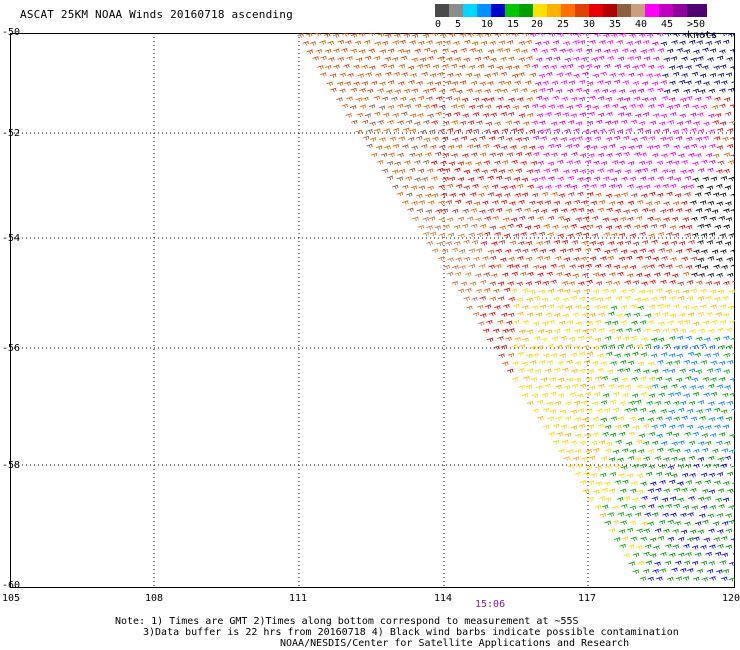  Describe the element at coordinates (624, 10) in the screenshot. I see `legend-swatch` at that location.